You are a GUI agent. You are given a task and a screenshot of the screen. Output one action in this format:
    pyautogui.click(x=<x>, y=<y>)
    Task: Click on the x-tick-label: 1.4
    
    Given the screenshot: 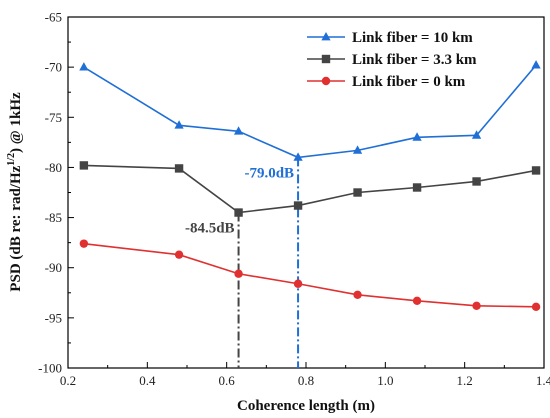 What is the action you would take?
    pyautogui.click(x=543, y=380)
    